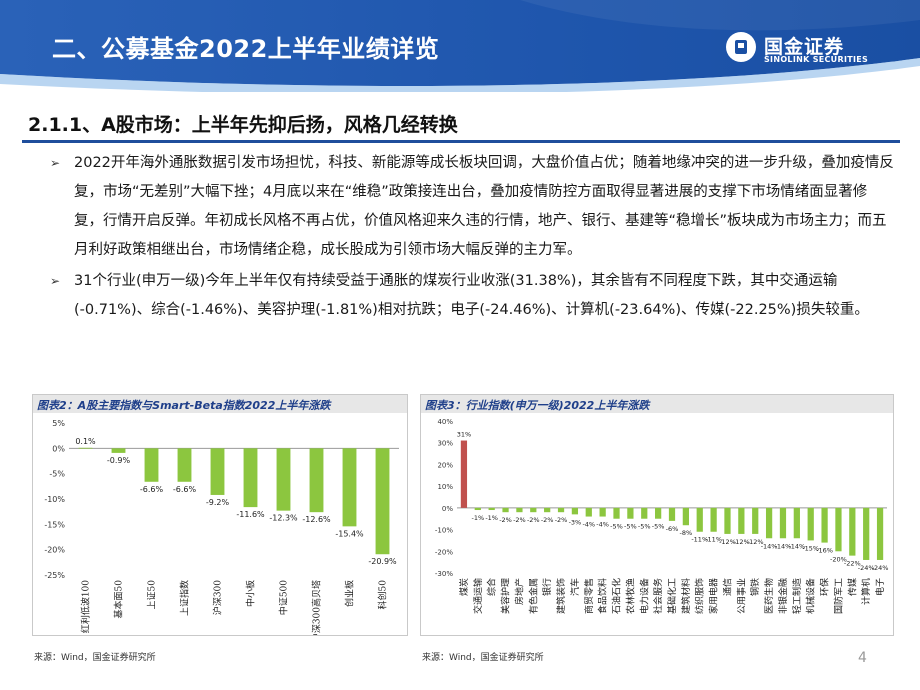  What do you see at coordinates (86, 606) in the screenshot?
I see `x-tick-label: 红利低波100` at bounding box center [86, 606].